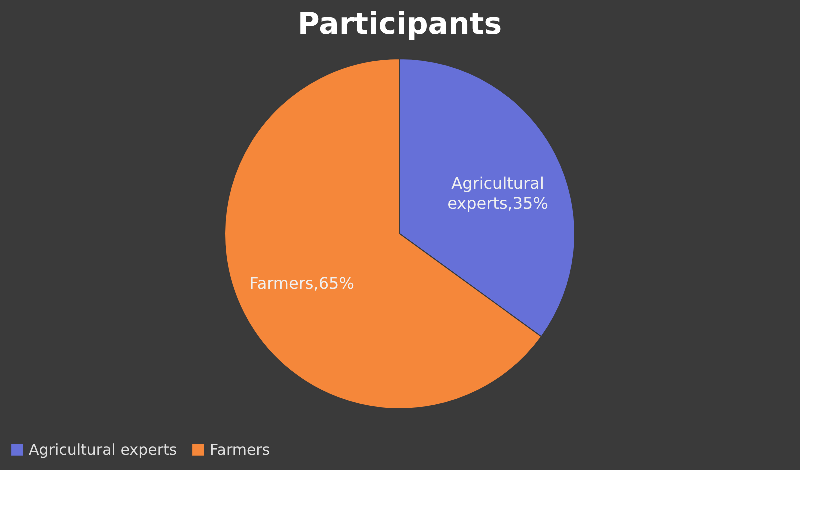 The height and width of the screenshot is (512, 822). Describe the element at coordinates (302, 283) in the screenshot. I see `data-label: Farmers,65%` at that location.